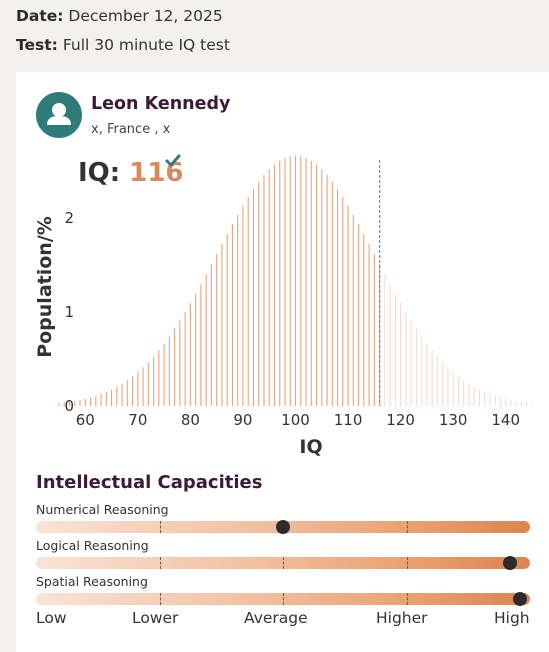 The height and width of the screenshot is (652, 549). What do you see at coordinates (51, 618) in the screenshot?
I see `scale-label-low: Low` at bounding box center [51, 618].